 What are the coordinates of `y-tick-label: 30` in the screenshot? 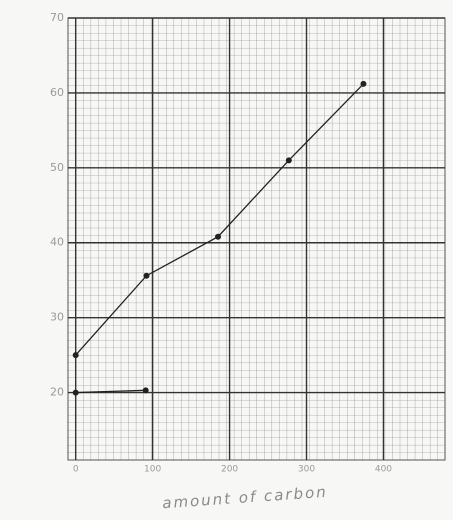 It's located at (57, 317).